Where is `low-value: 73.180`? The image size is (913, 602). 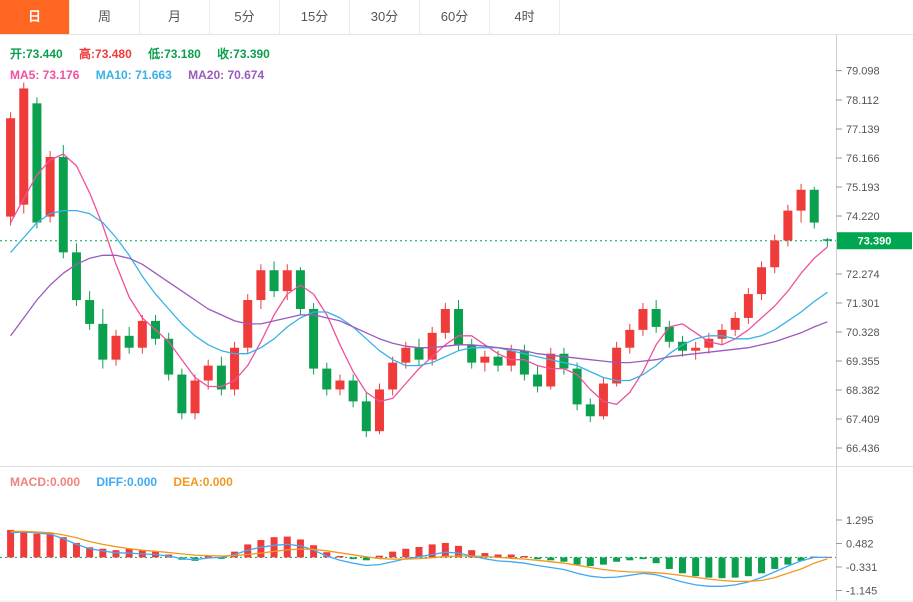 low-value: 73.180 is located at coordinates (182, 54).